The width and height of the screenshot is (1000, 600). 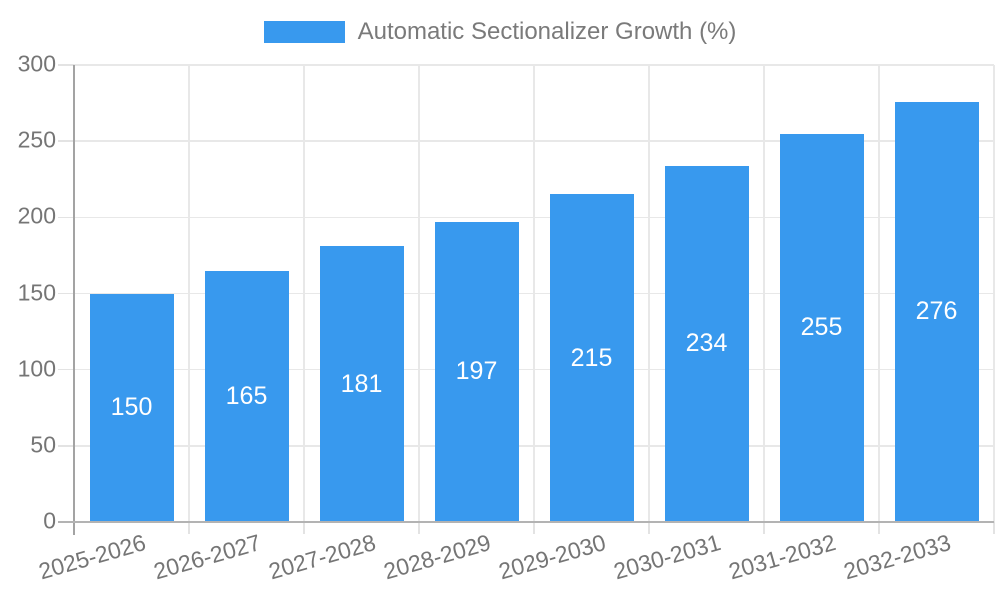 I want to click on y-axis-tick-label: 300, so click(x=36, y=63).